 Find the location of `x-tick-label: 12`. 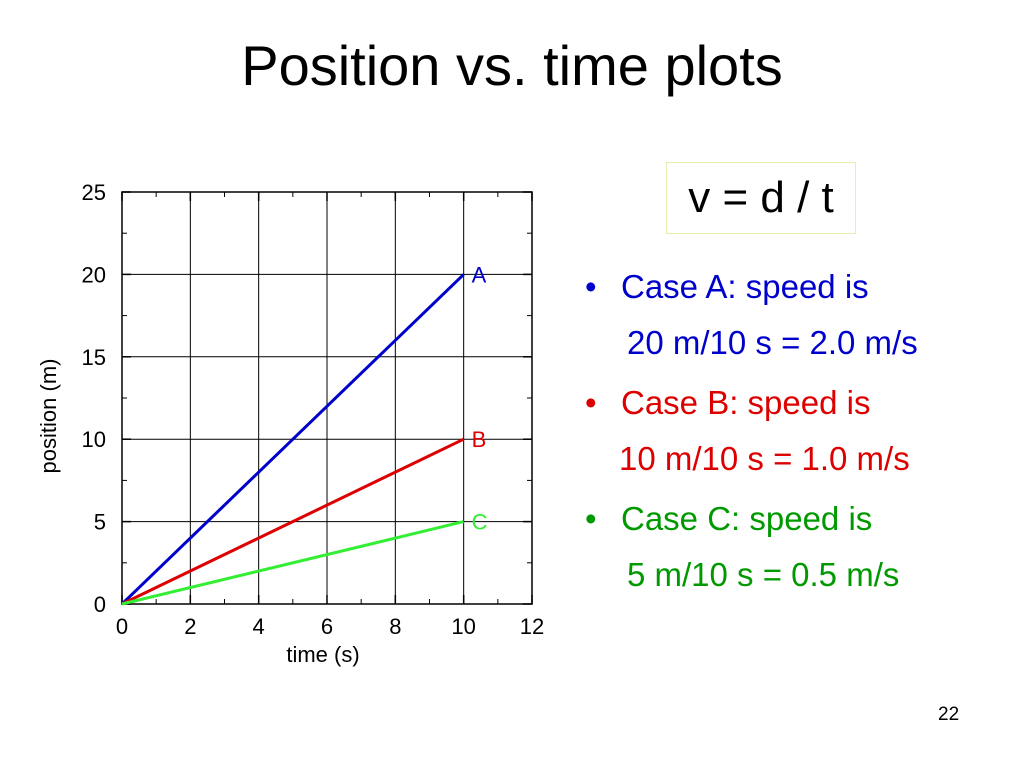

x-tick-label: 12 is located at coordinates (532, 626).